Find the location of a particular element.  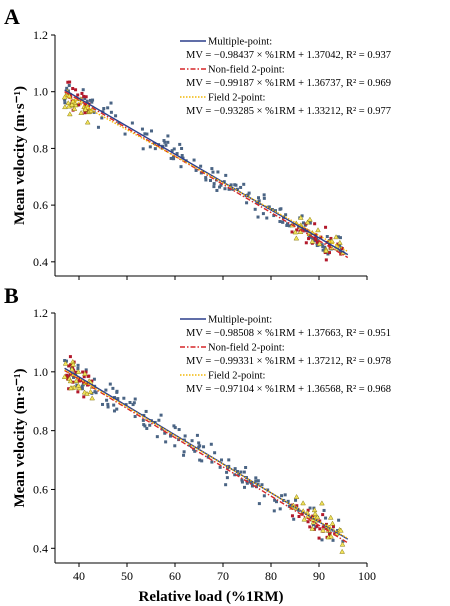

y-tick-label: 0.4 is located at coordinates (40, 548).